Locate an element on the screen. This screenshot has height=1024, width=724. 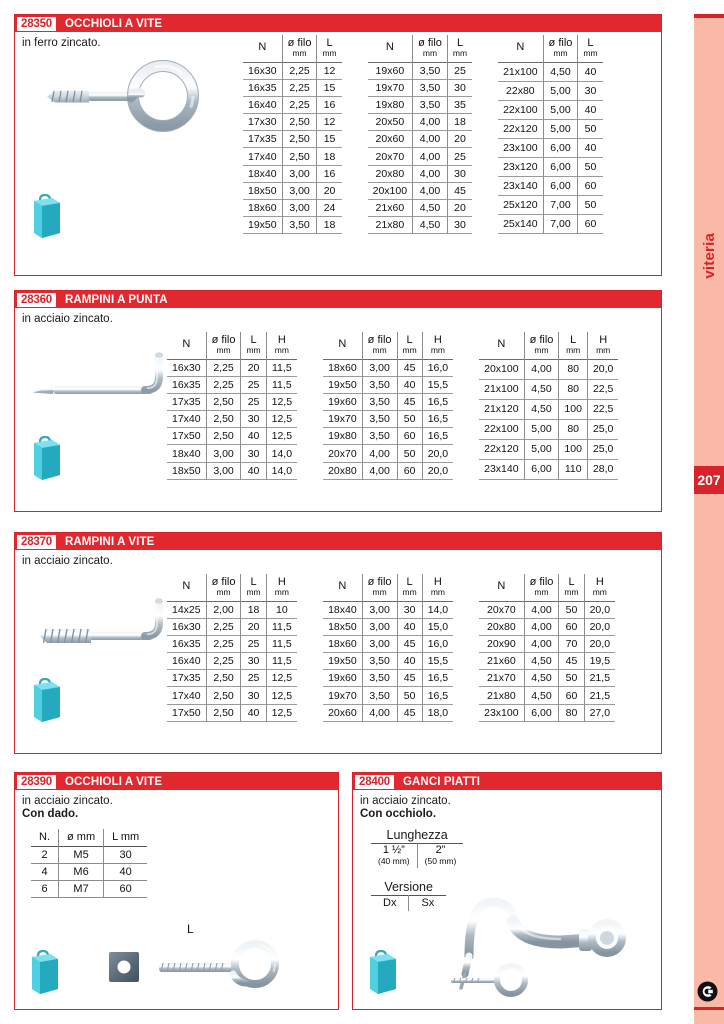
table-cell-3: 10 is located at coordinates (281, 610).